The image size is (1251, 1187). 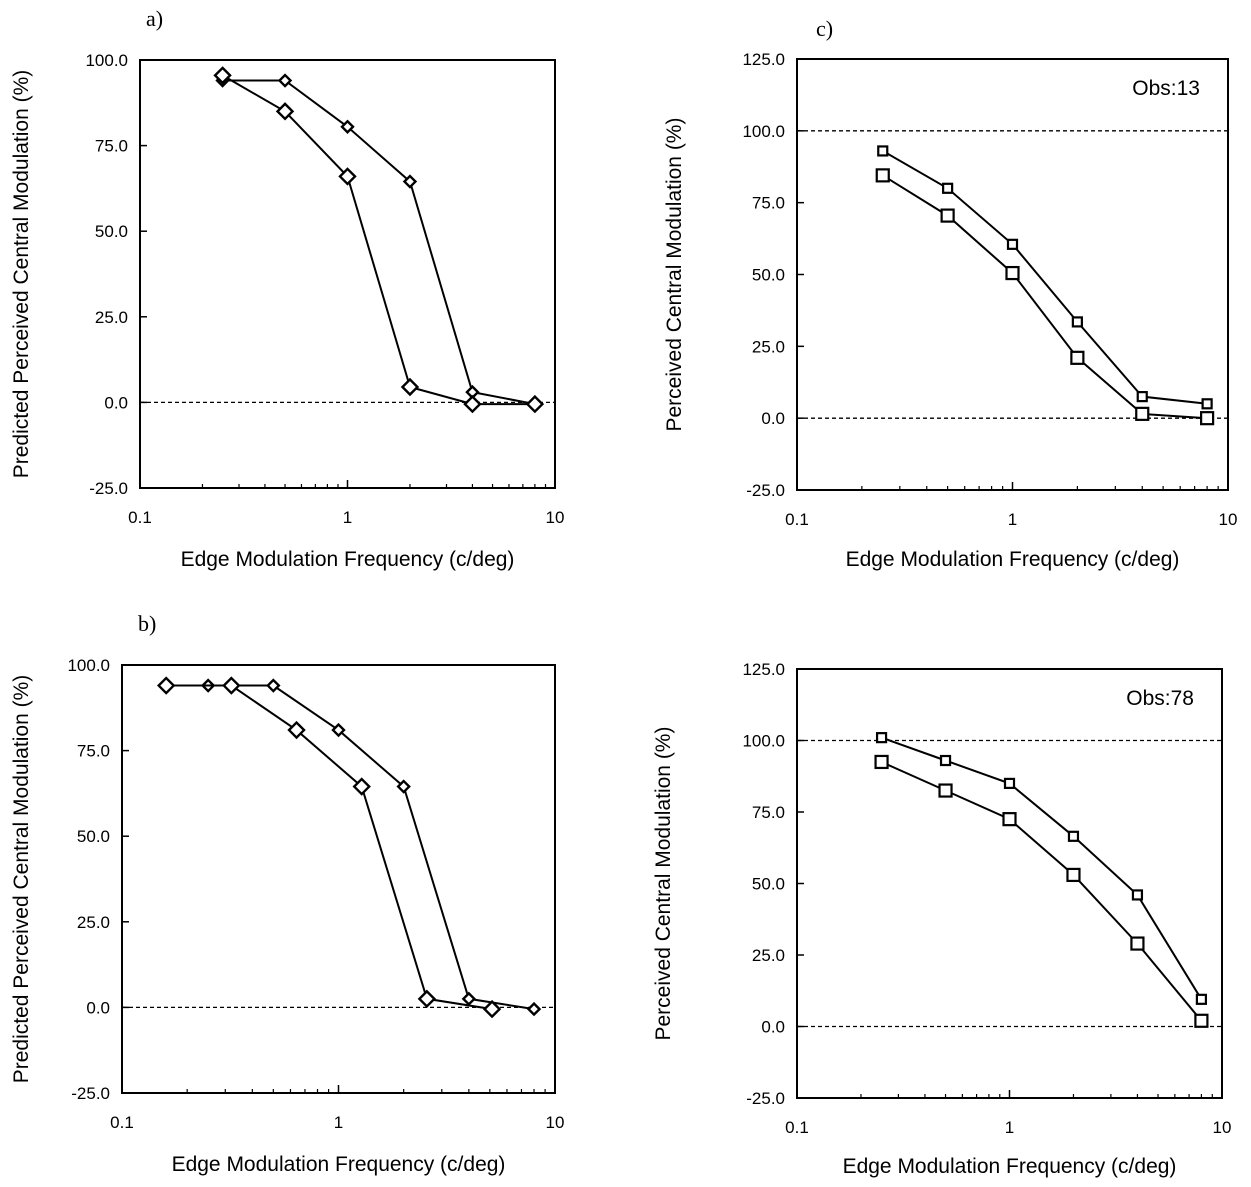 What do you see at coordinates (1166, 88) in the screenshot?
I see `observer-label: Obs:13` at bounding box center [1166, 88].